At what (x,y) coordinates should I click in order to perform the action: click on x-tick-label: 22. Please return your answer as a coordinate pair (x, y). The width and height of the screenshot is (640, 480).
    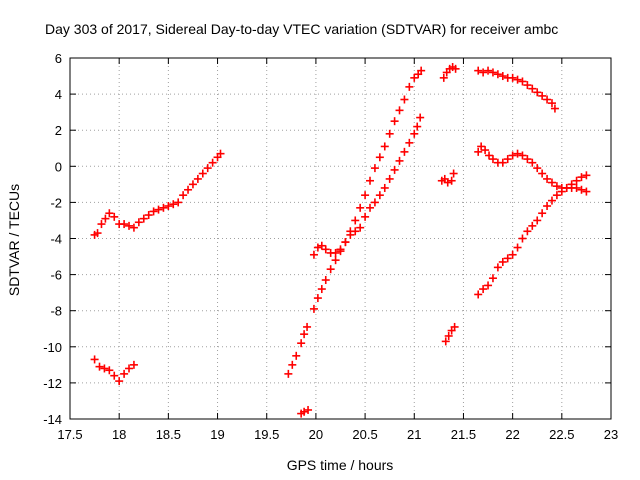
    Looking at the image, I should click on (512, 434).